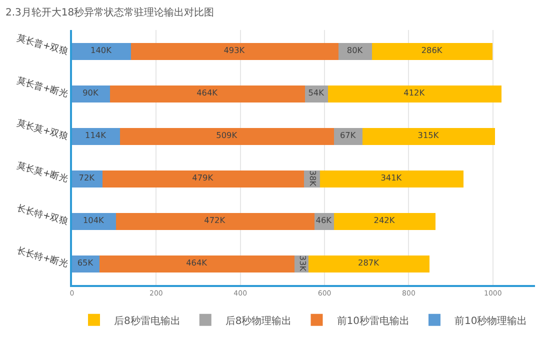 Image resolution: width=550 pixels, height=346 pixels. I want to click on data-label: 287K, so click(369, 263).